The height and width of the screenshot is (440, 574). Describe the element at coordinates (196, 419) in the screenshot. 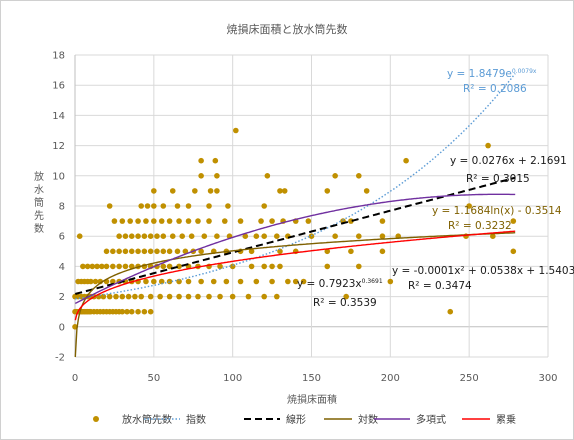

I see `legend-label: 指数` at that location.